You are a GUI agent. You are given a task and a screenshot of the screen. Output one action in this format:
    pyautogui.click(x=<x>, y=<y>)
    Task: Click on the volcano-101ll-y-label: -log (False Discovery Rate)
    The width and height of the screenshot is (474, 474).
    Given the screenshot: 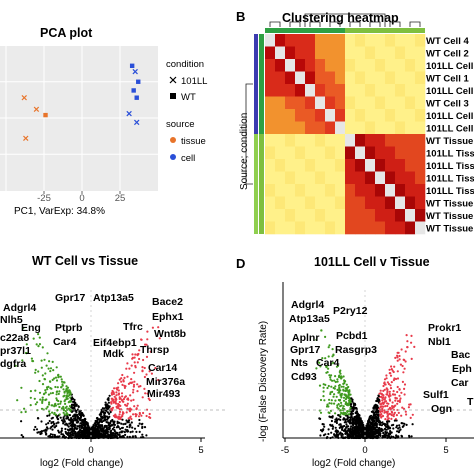 What is the action you would take?
    pyautogui.click(x=263, y=381)
    